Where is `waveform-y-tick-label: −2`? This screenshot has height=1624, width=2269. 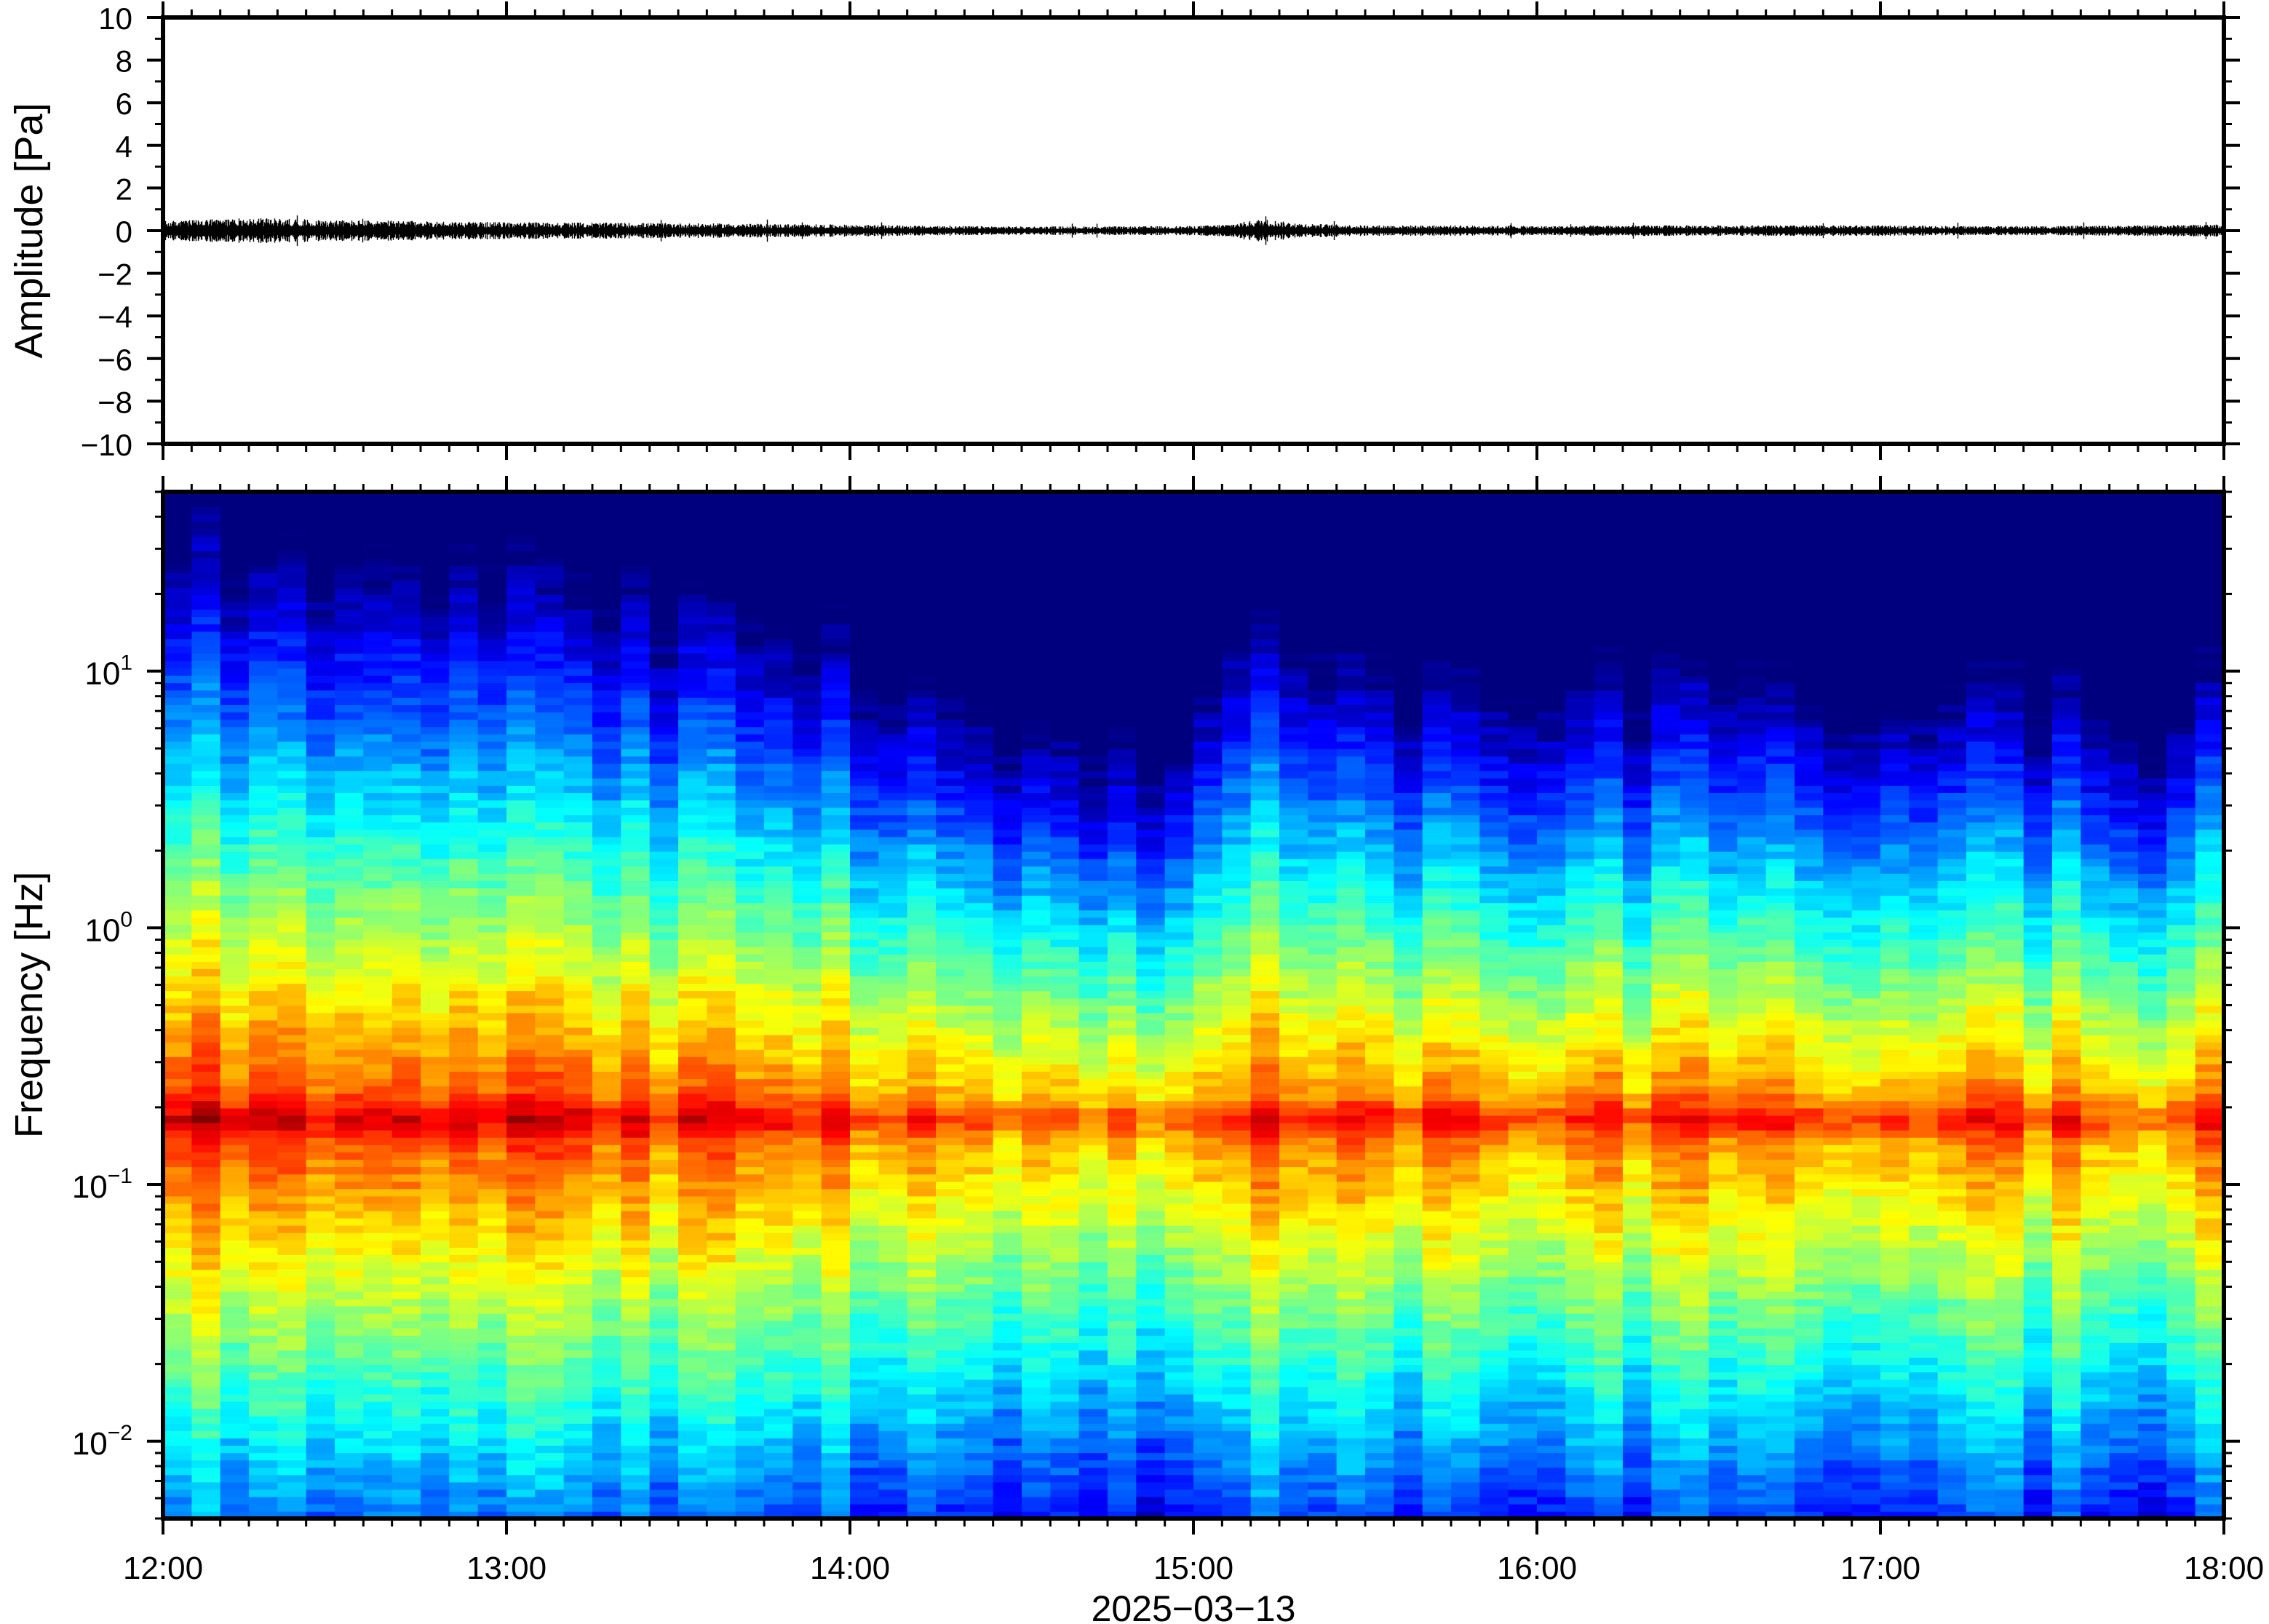 waveform-y-tick-label: −2 is located at coordinates (115, 275).